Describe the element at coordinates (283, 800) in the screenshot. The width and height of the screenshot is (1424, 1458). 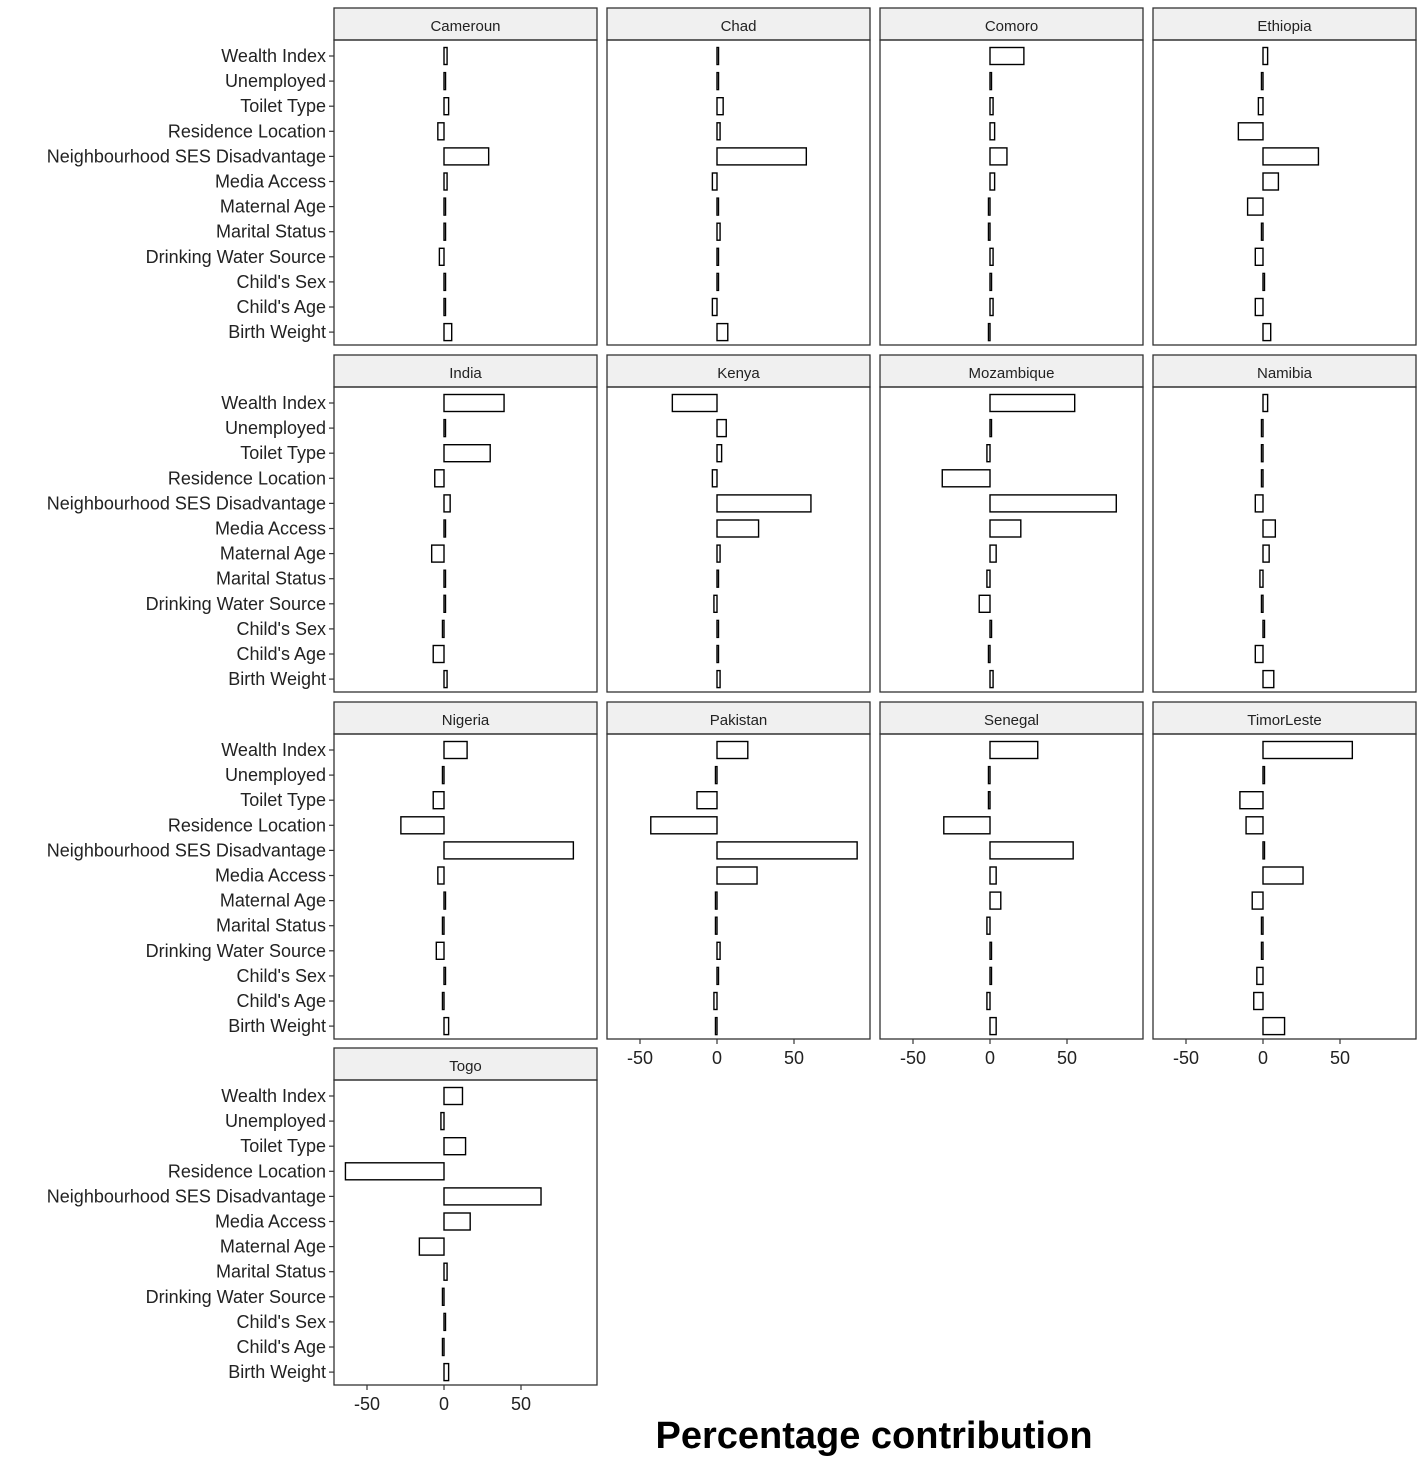
I see `y-tick-label: Toilet Type` at that location.